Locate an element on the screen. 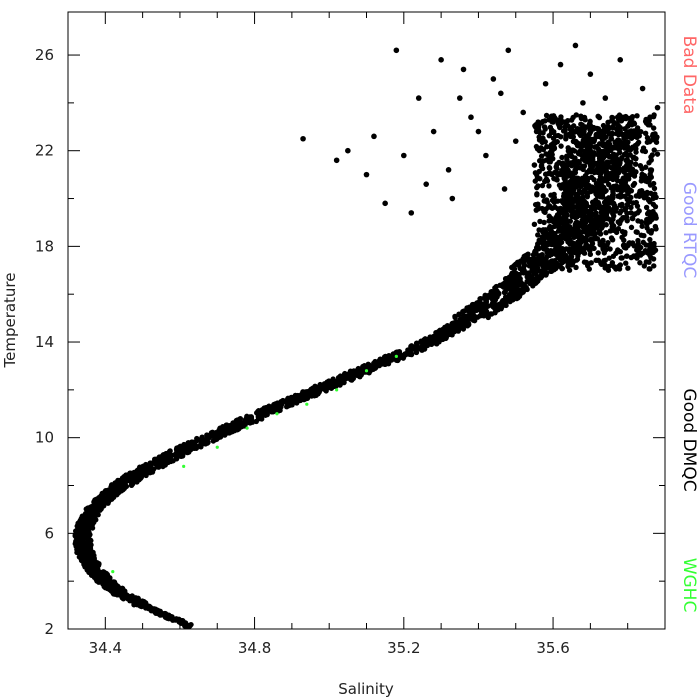  y-tick-label: 14 is located at coordinates (44, 342).